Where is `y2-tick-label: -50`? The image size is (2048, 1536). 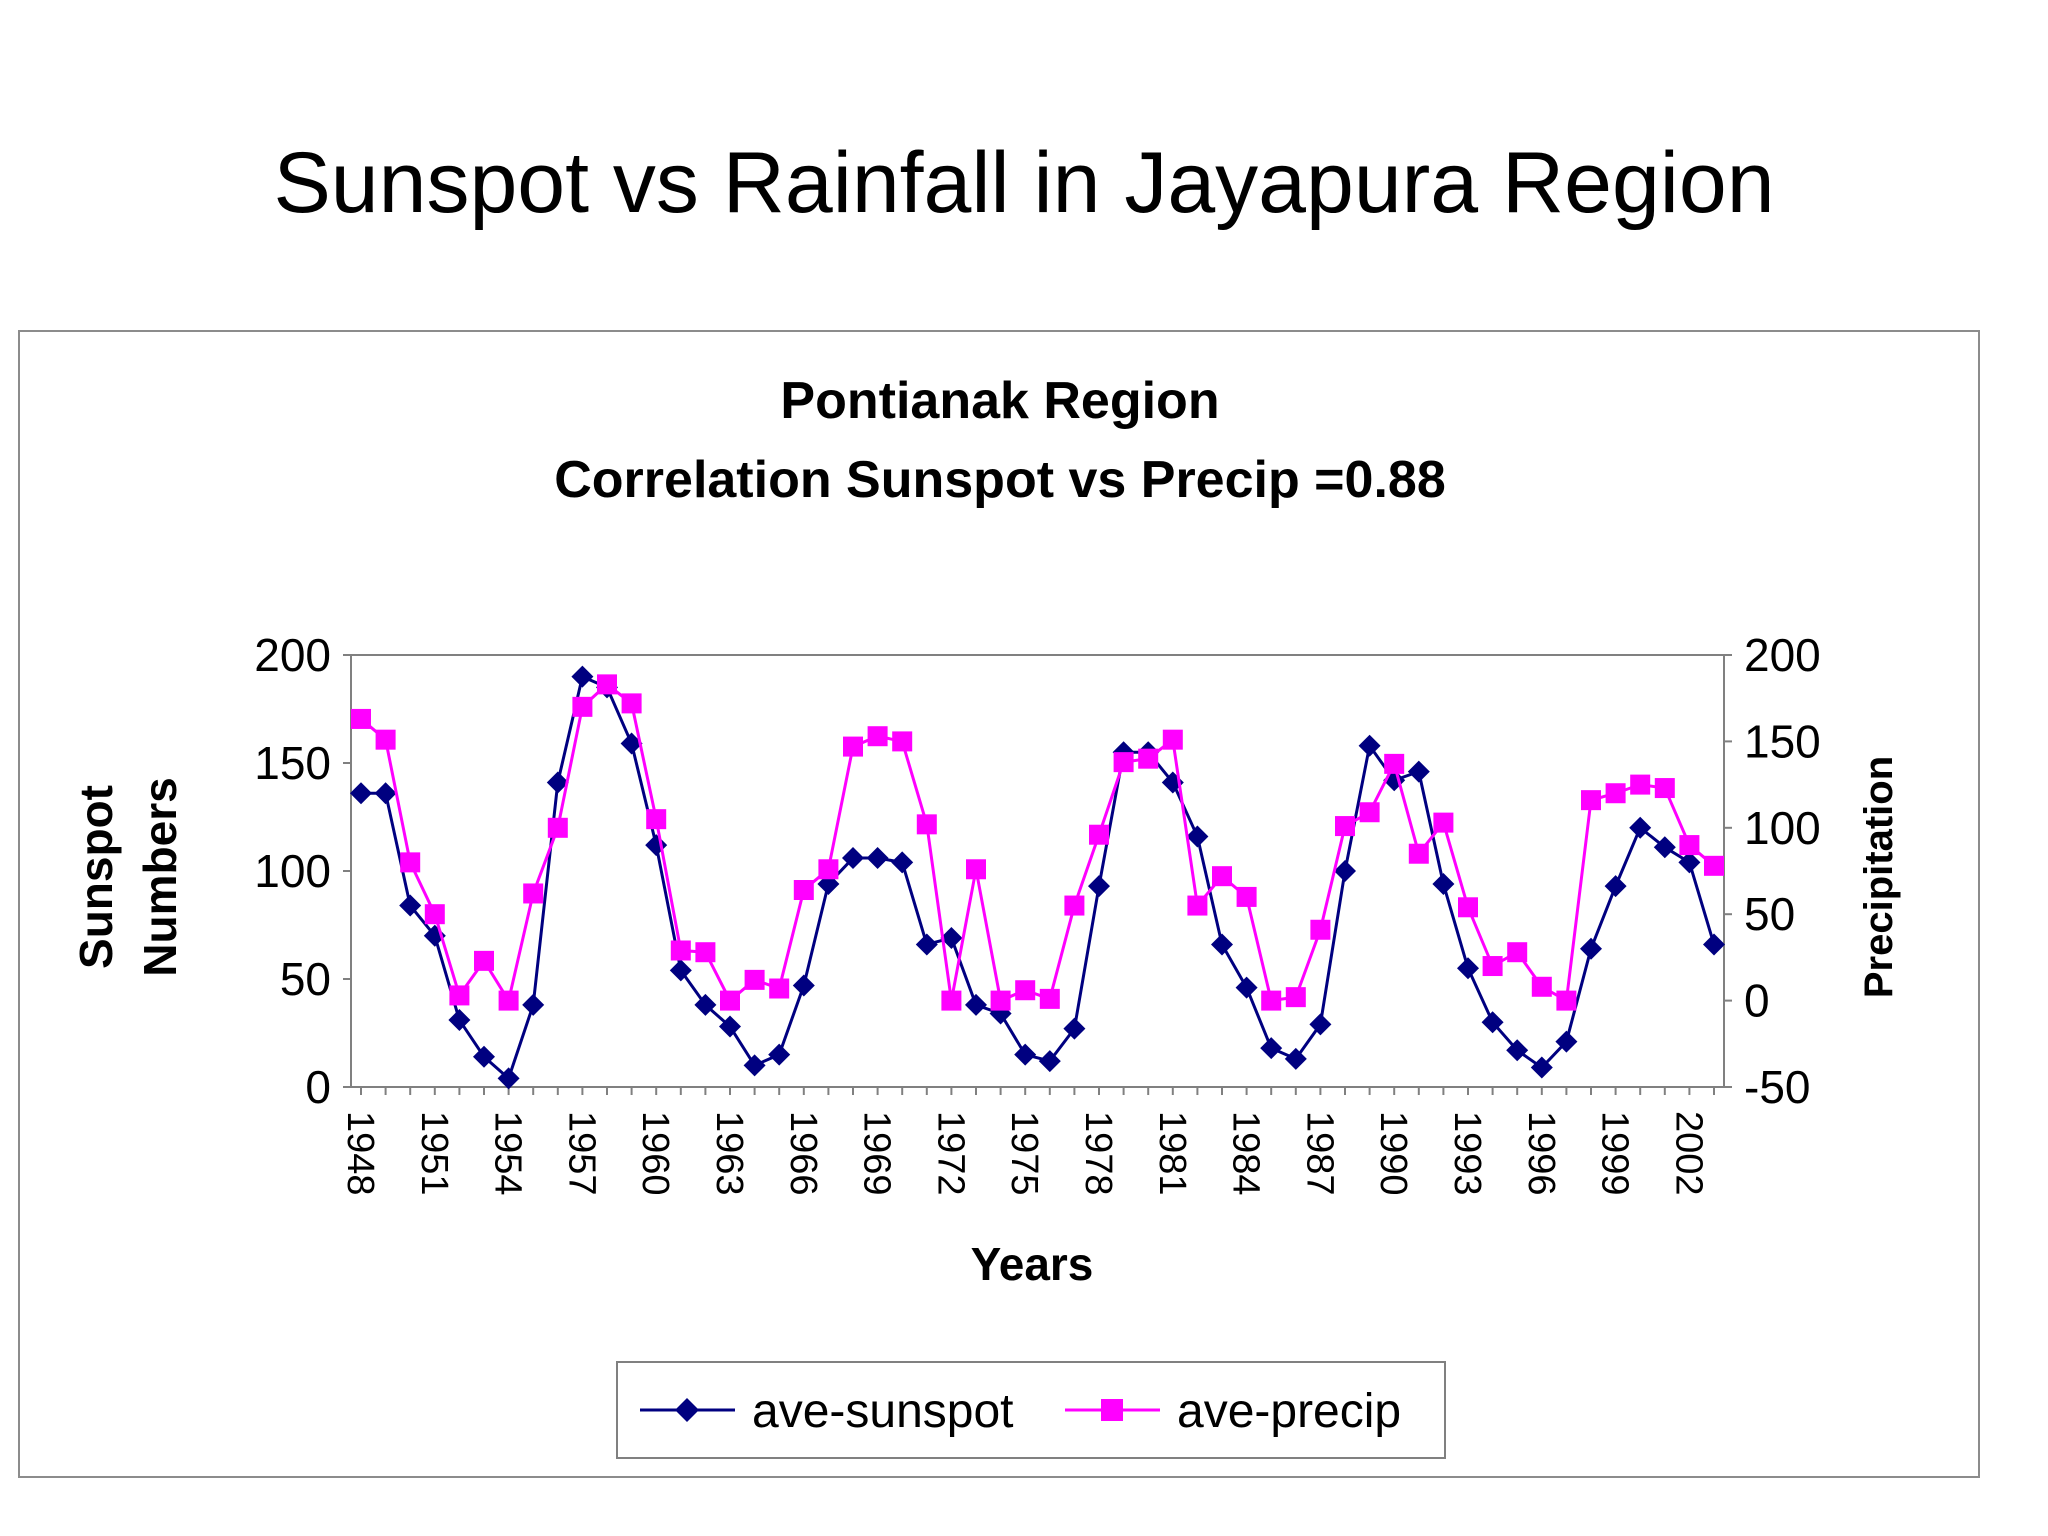 y2-tick-label: -50 is located at coordinates (1777, 1087).